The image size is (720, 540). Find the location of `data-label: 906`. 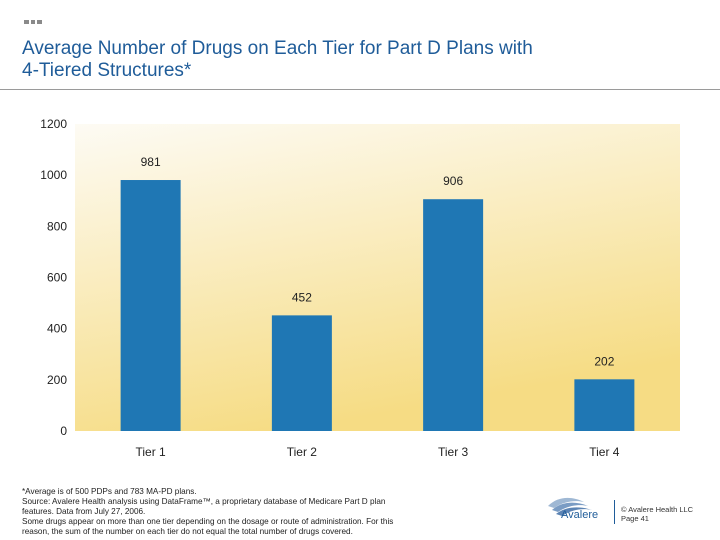

data-label: 906 is located at coordinates (453, 181).